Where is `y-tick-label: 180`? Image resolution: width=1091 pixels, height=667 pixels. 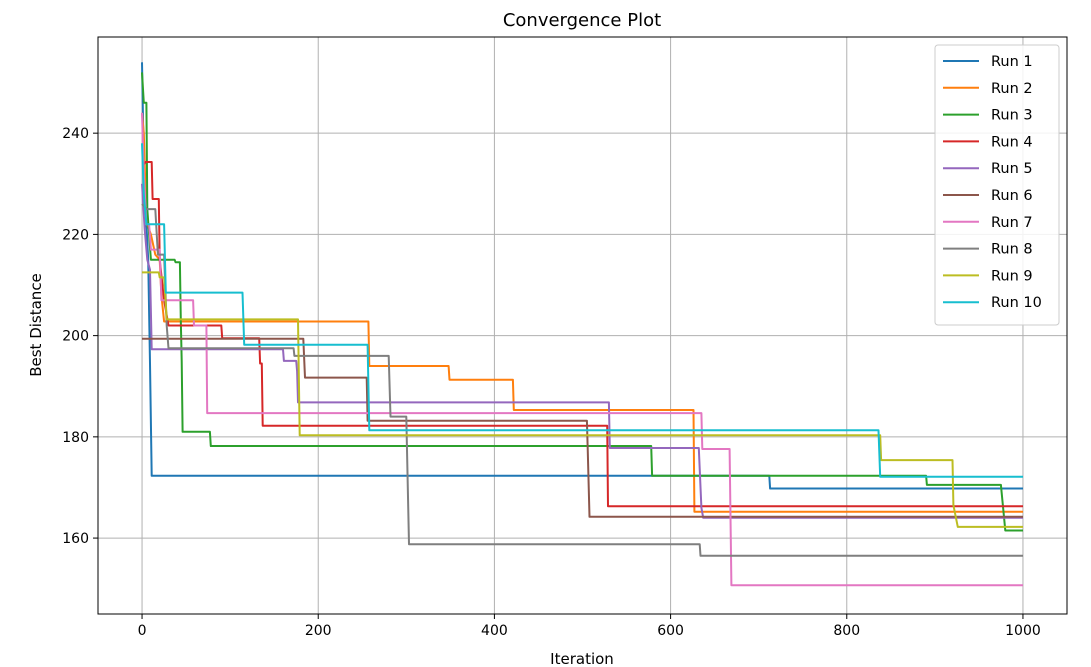 y-tick-label: 180 is located at coordinates (75, 438).